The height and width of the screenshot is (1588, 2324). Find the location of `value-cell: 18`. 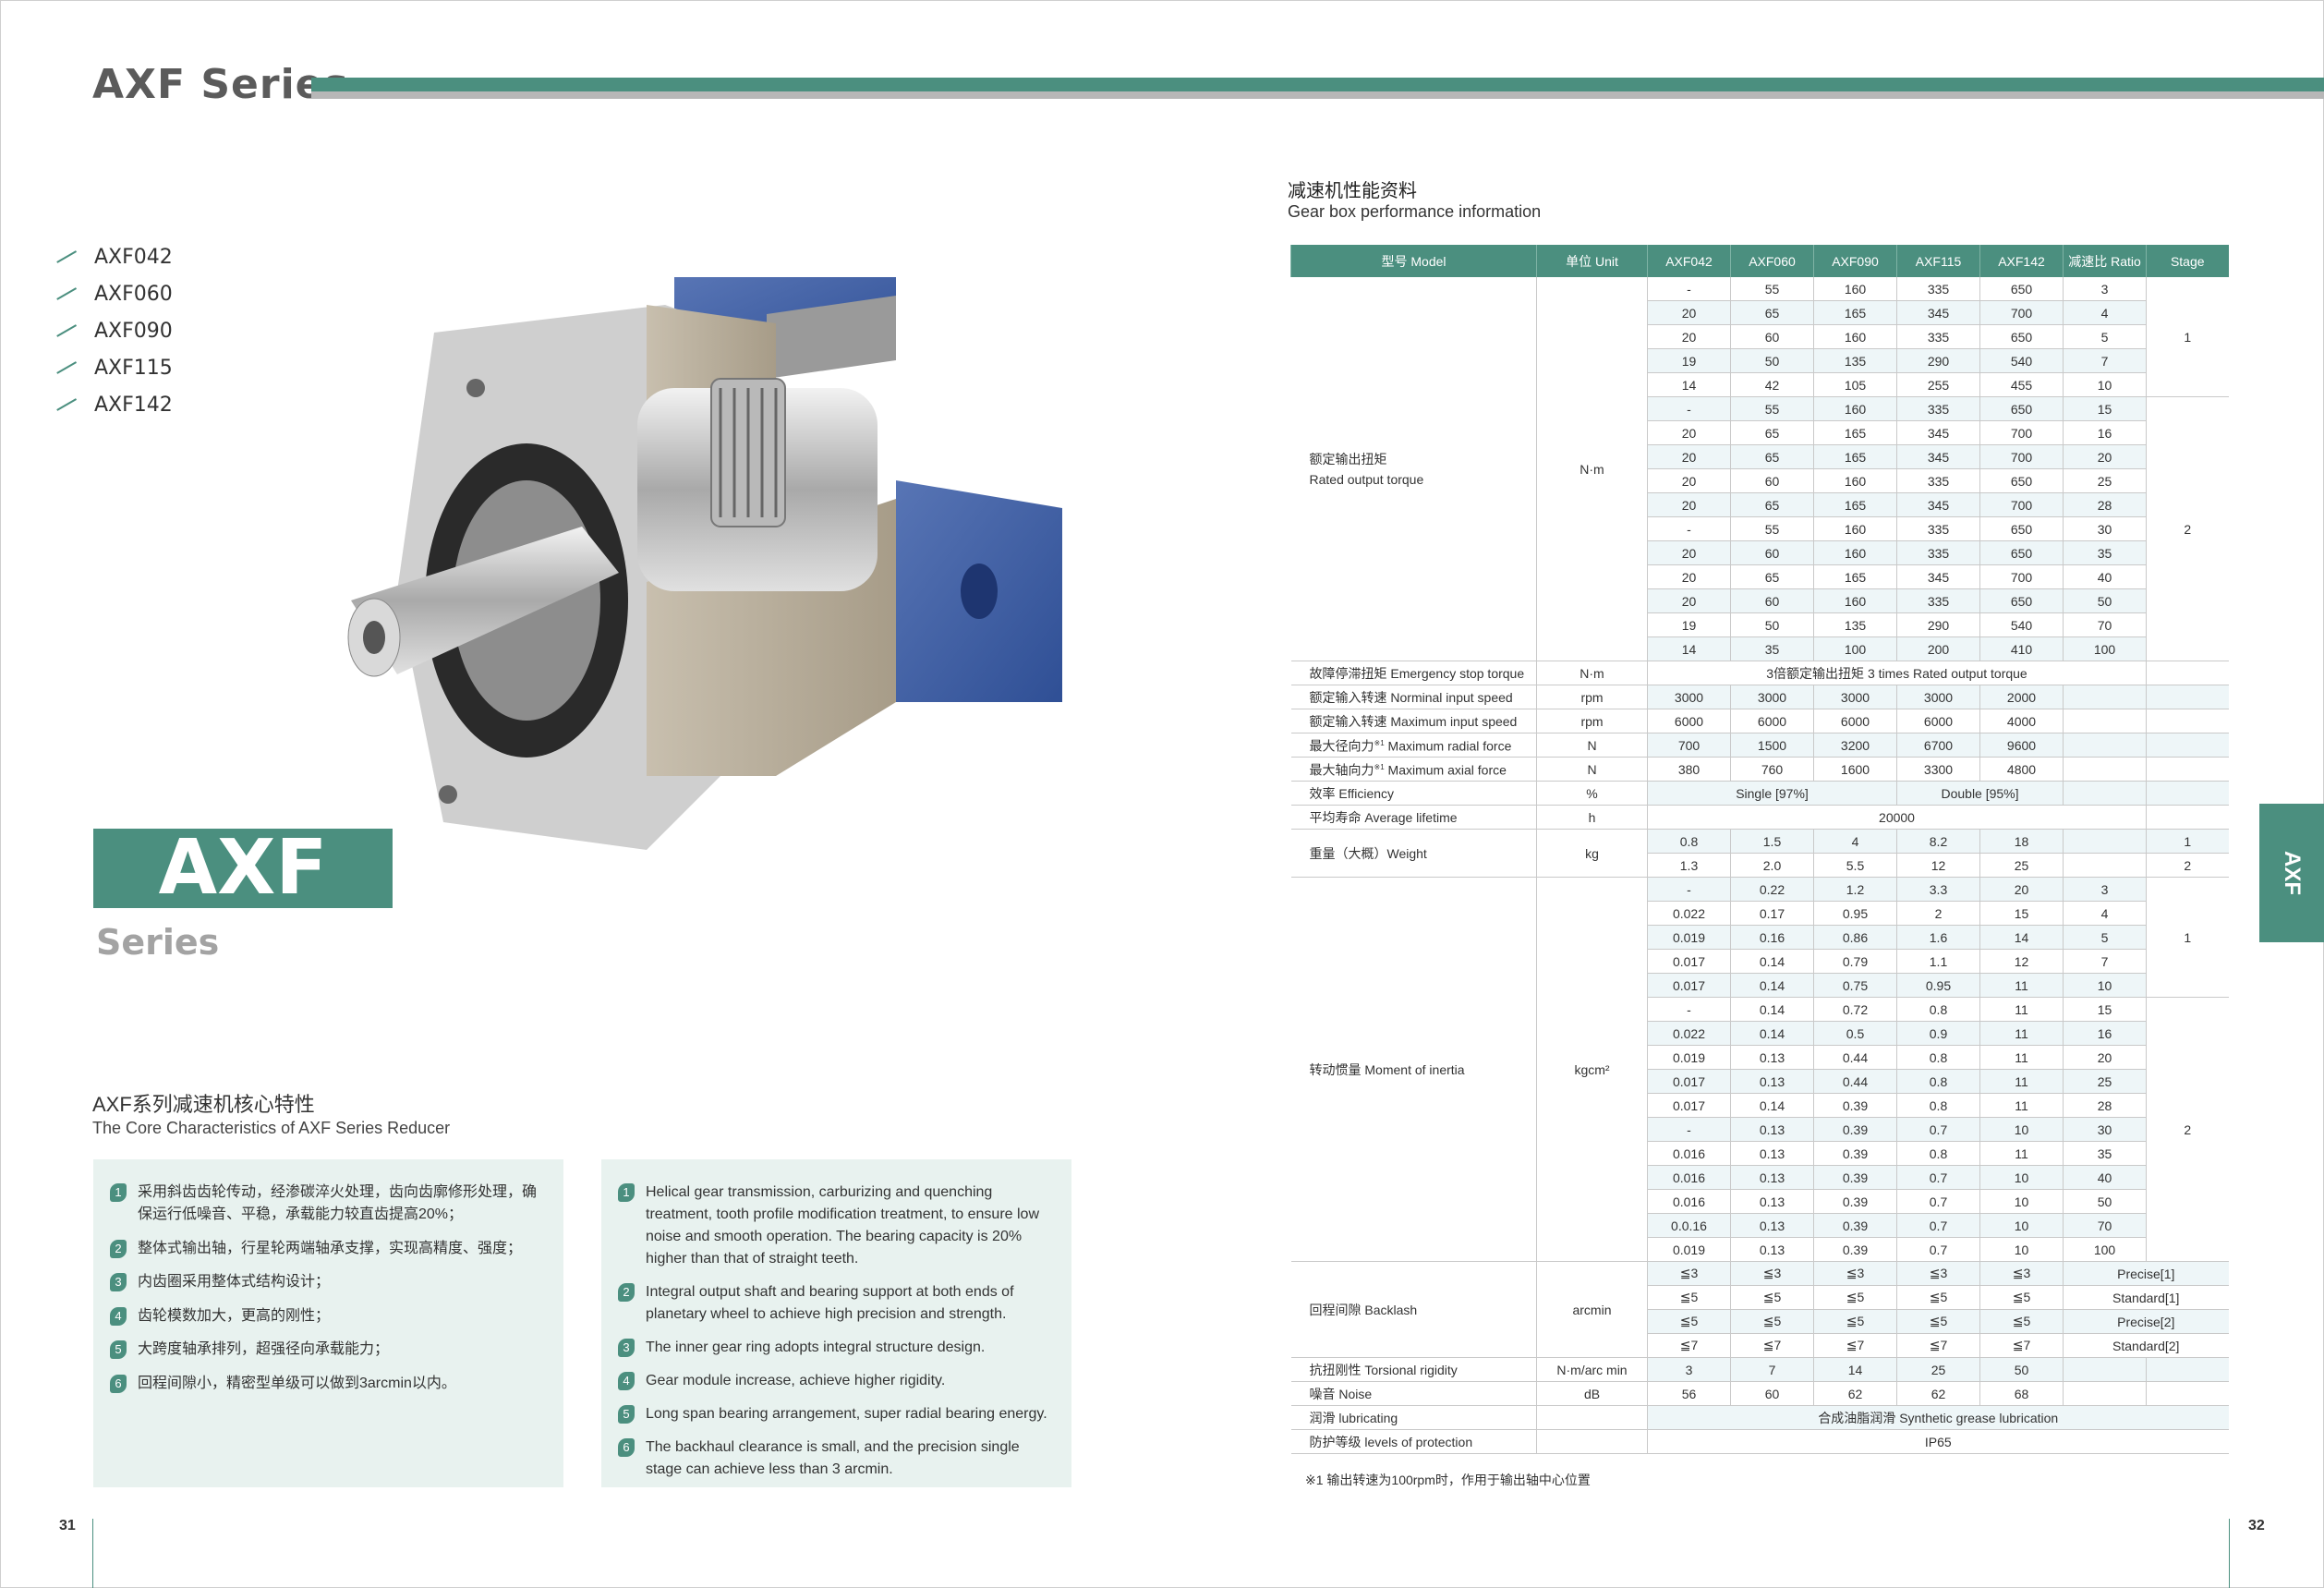

value-cell: 18 is located at coordinates (2022, 841).